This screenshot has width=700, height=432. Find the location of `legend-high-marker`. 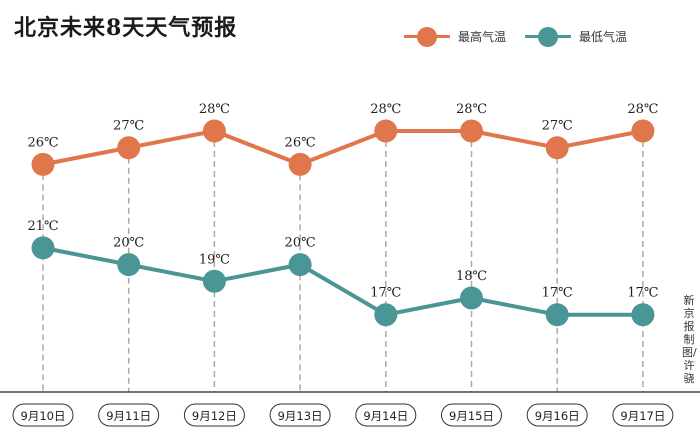

legend-high-marker is located at coordinates (427, 36).